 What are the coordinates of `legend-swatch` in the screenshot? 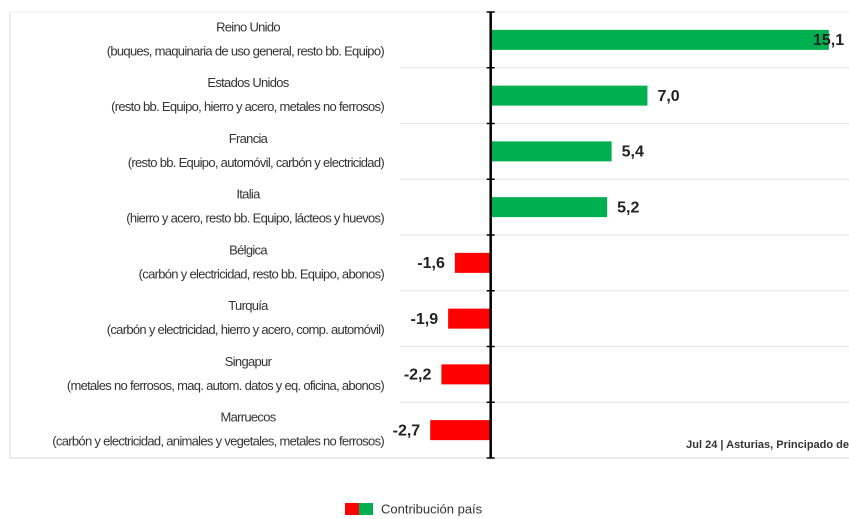 It's located at (366, 509).